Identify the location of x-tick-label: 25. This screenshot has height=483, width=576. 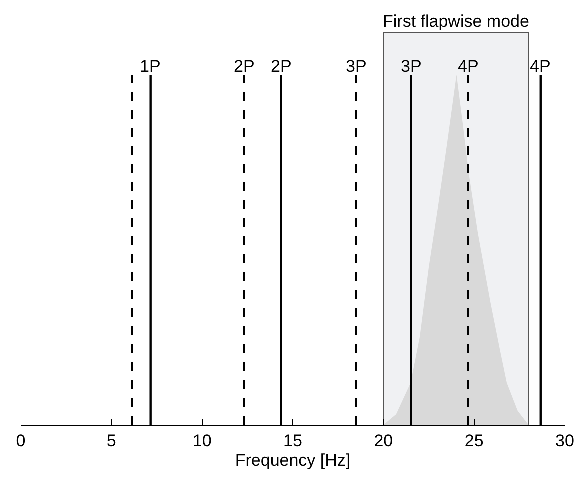
(474, 440).